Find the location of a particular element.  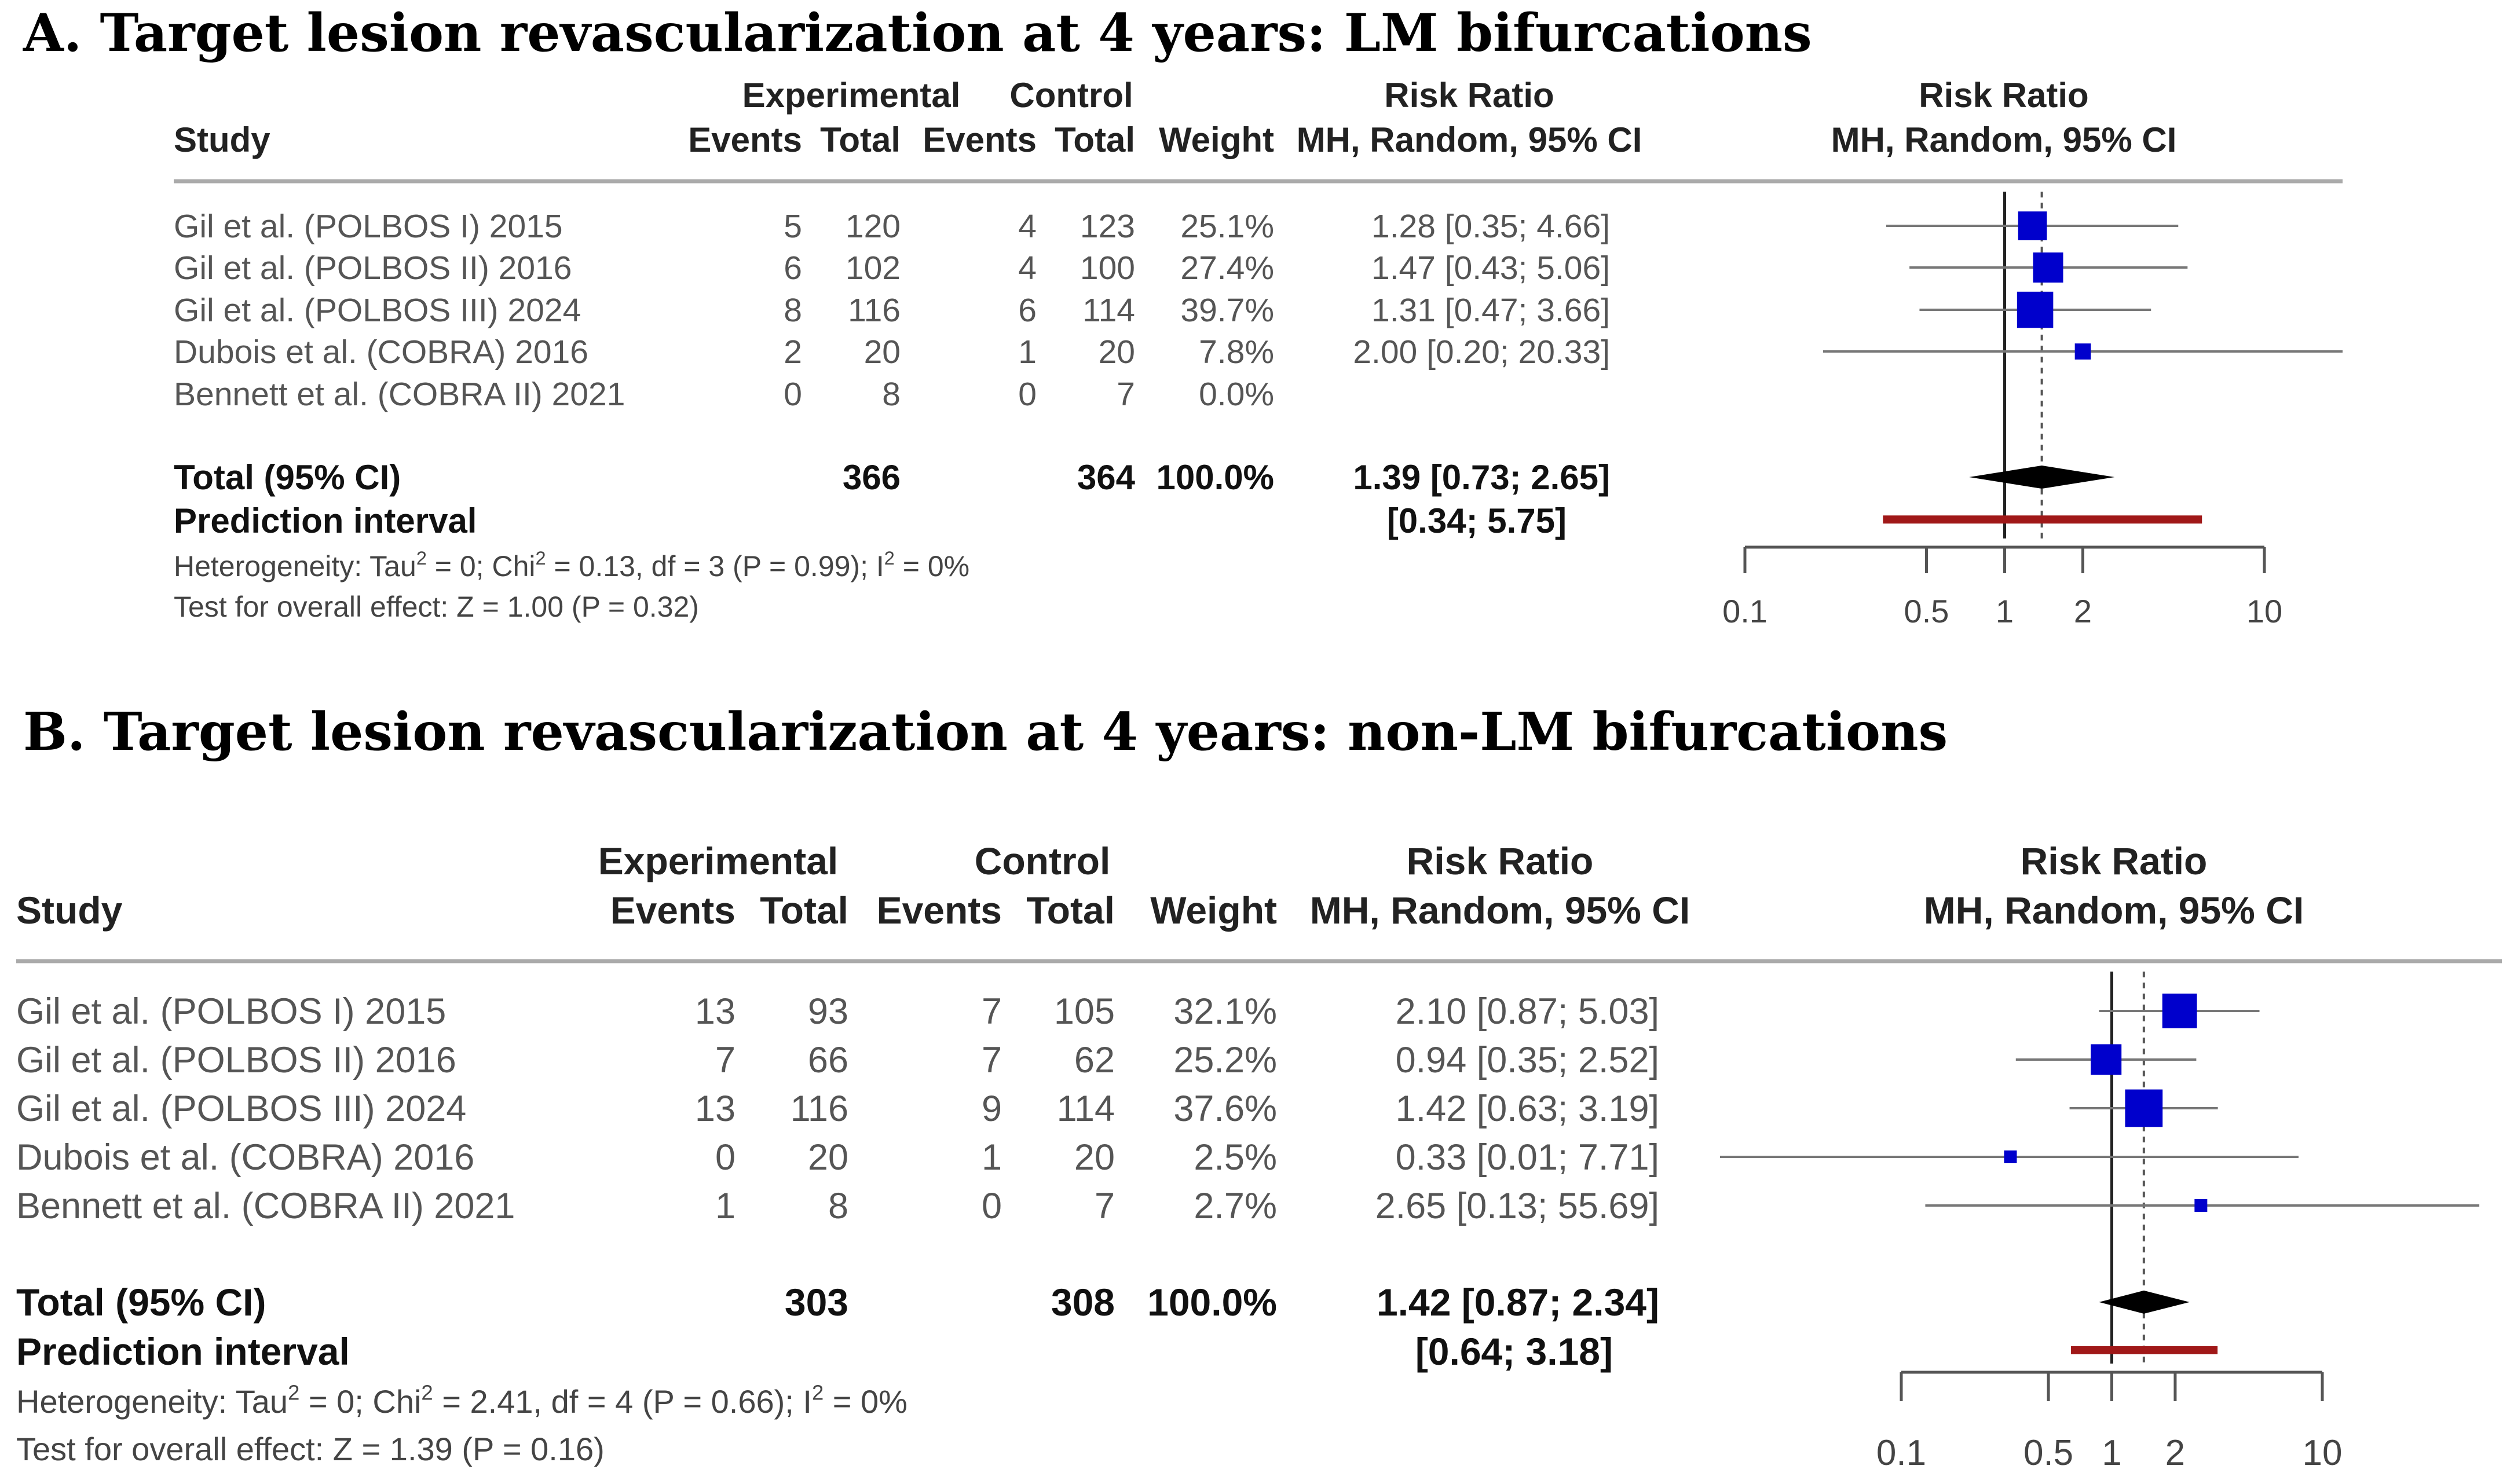

study-ci: 1.31 [0.47; 3.66] is located at coordinates (1491, 310).